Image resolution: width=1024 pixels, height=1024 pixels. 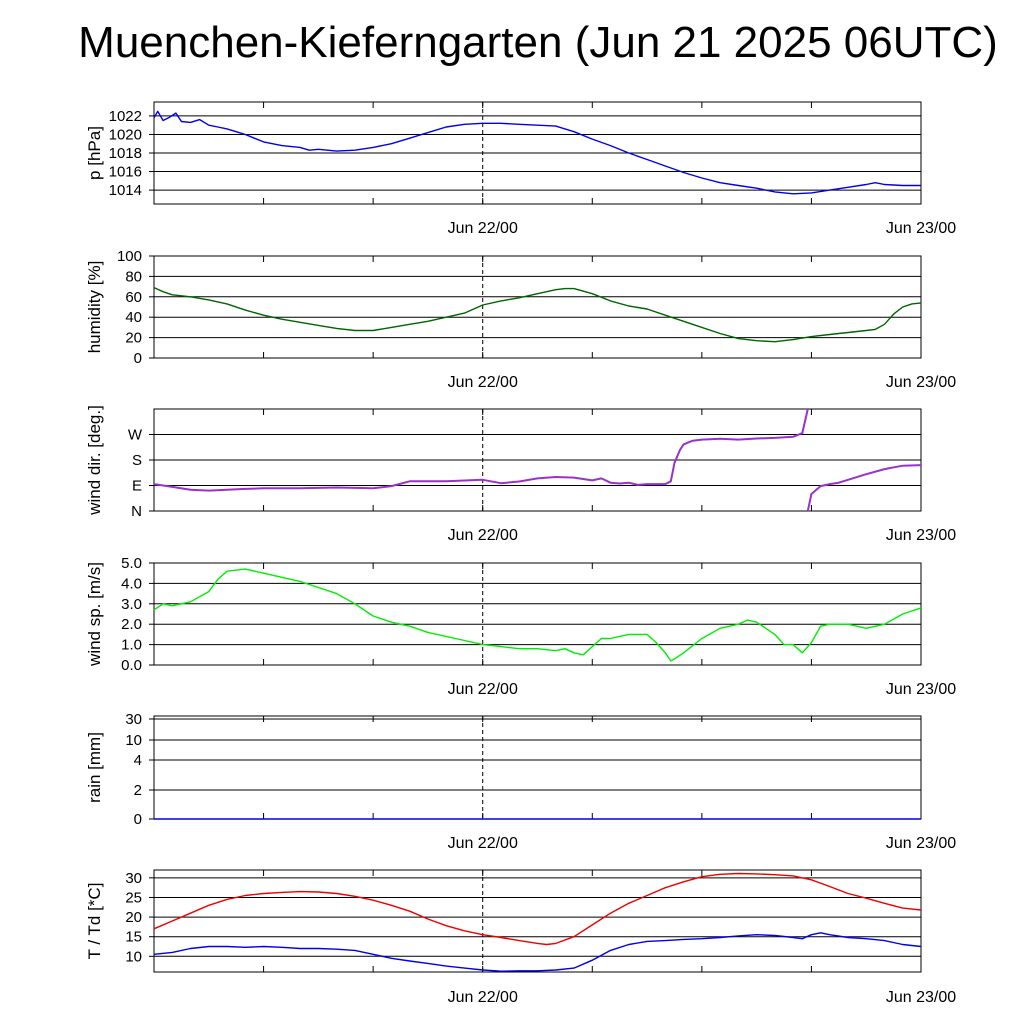 I want to click on wind_speed-ytick-label: 1.0, so click(x=131, y=645).